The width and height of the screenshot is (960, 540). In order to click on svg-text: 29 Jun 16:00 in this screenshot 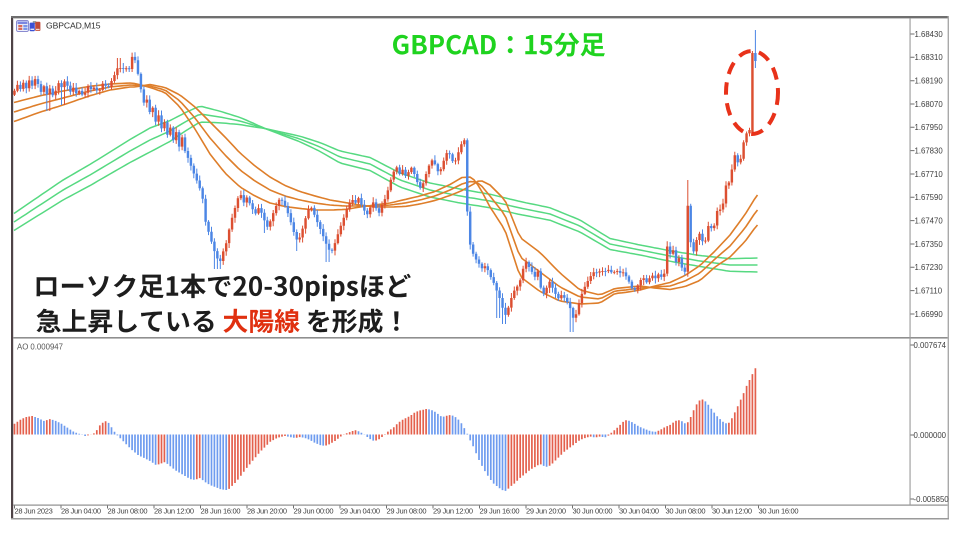, I will do `click(500, 511)`.